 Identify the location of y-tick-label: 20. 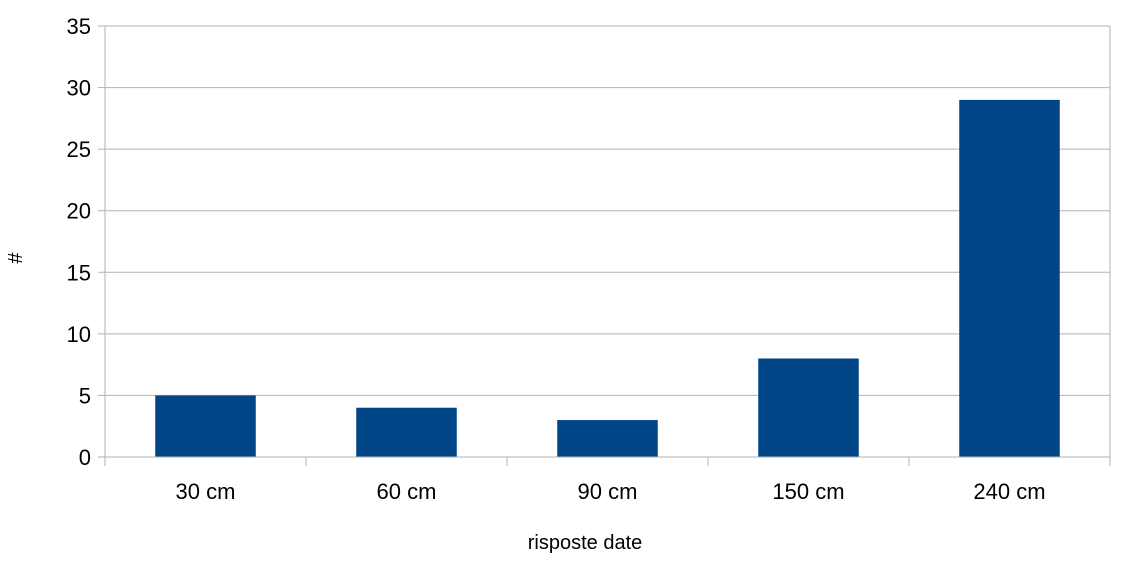
(79, 211).